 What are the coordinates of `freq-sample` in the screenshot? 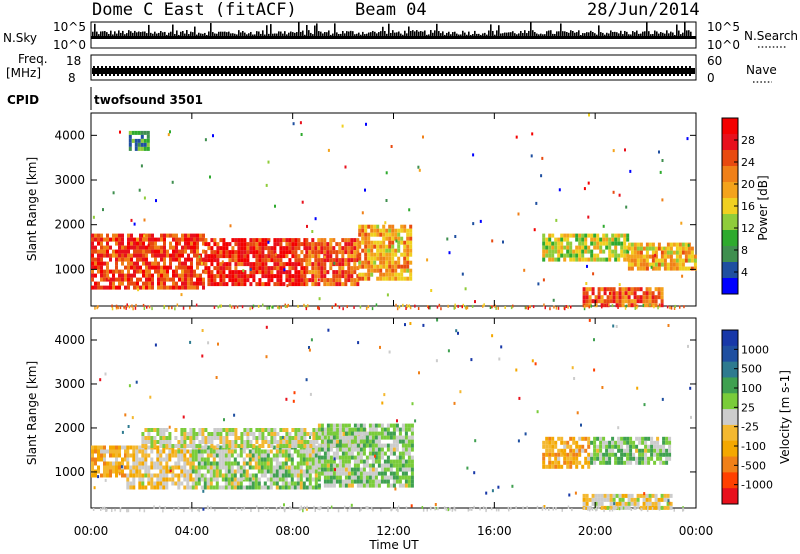 It's located at (454, 71).